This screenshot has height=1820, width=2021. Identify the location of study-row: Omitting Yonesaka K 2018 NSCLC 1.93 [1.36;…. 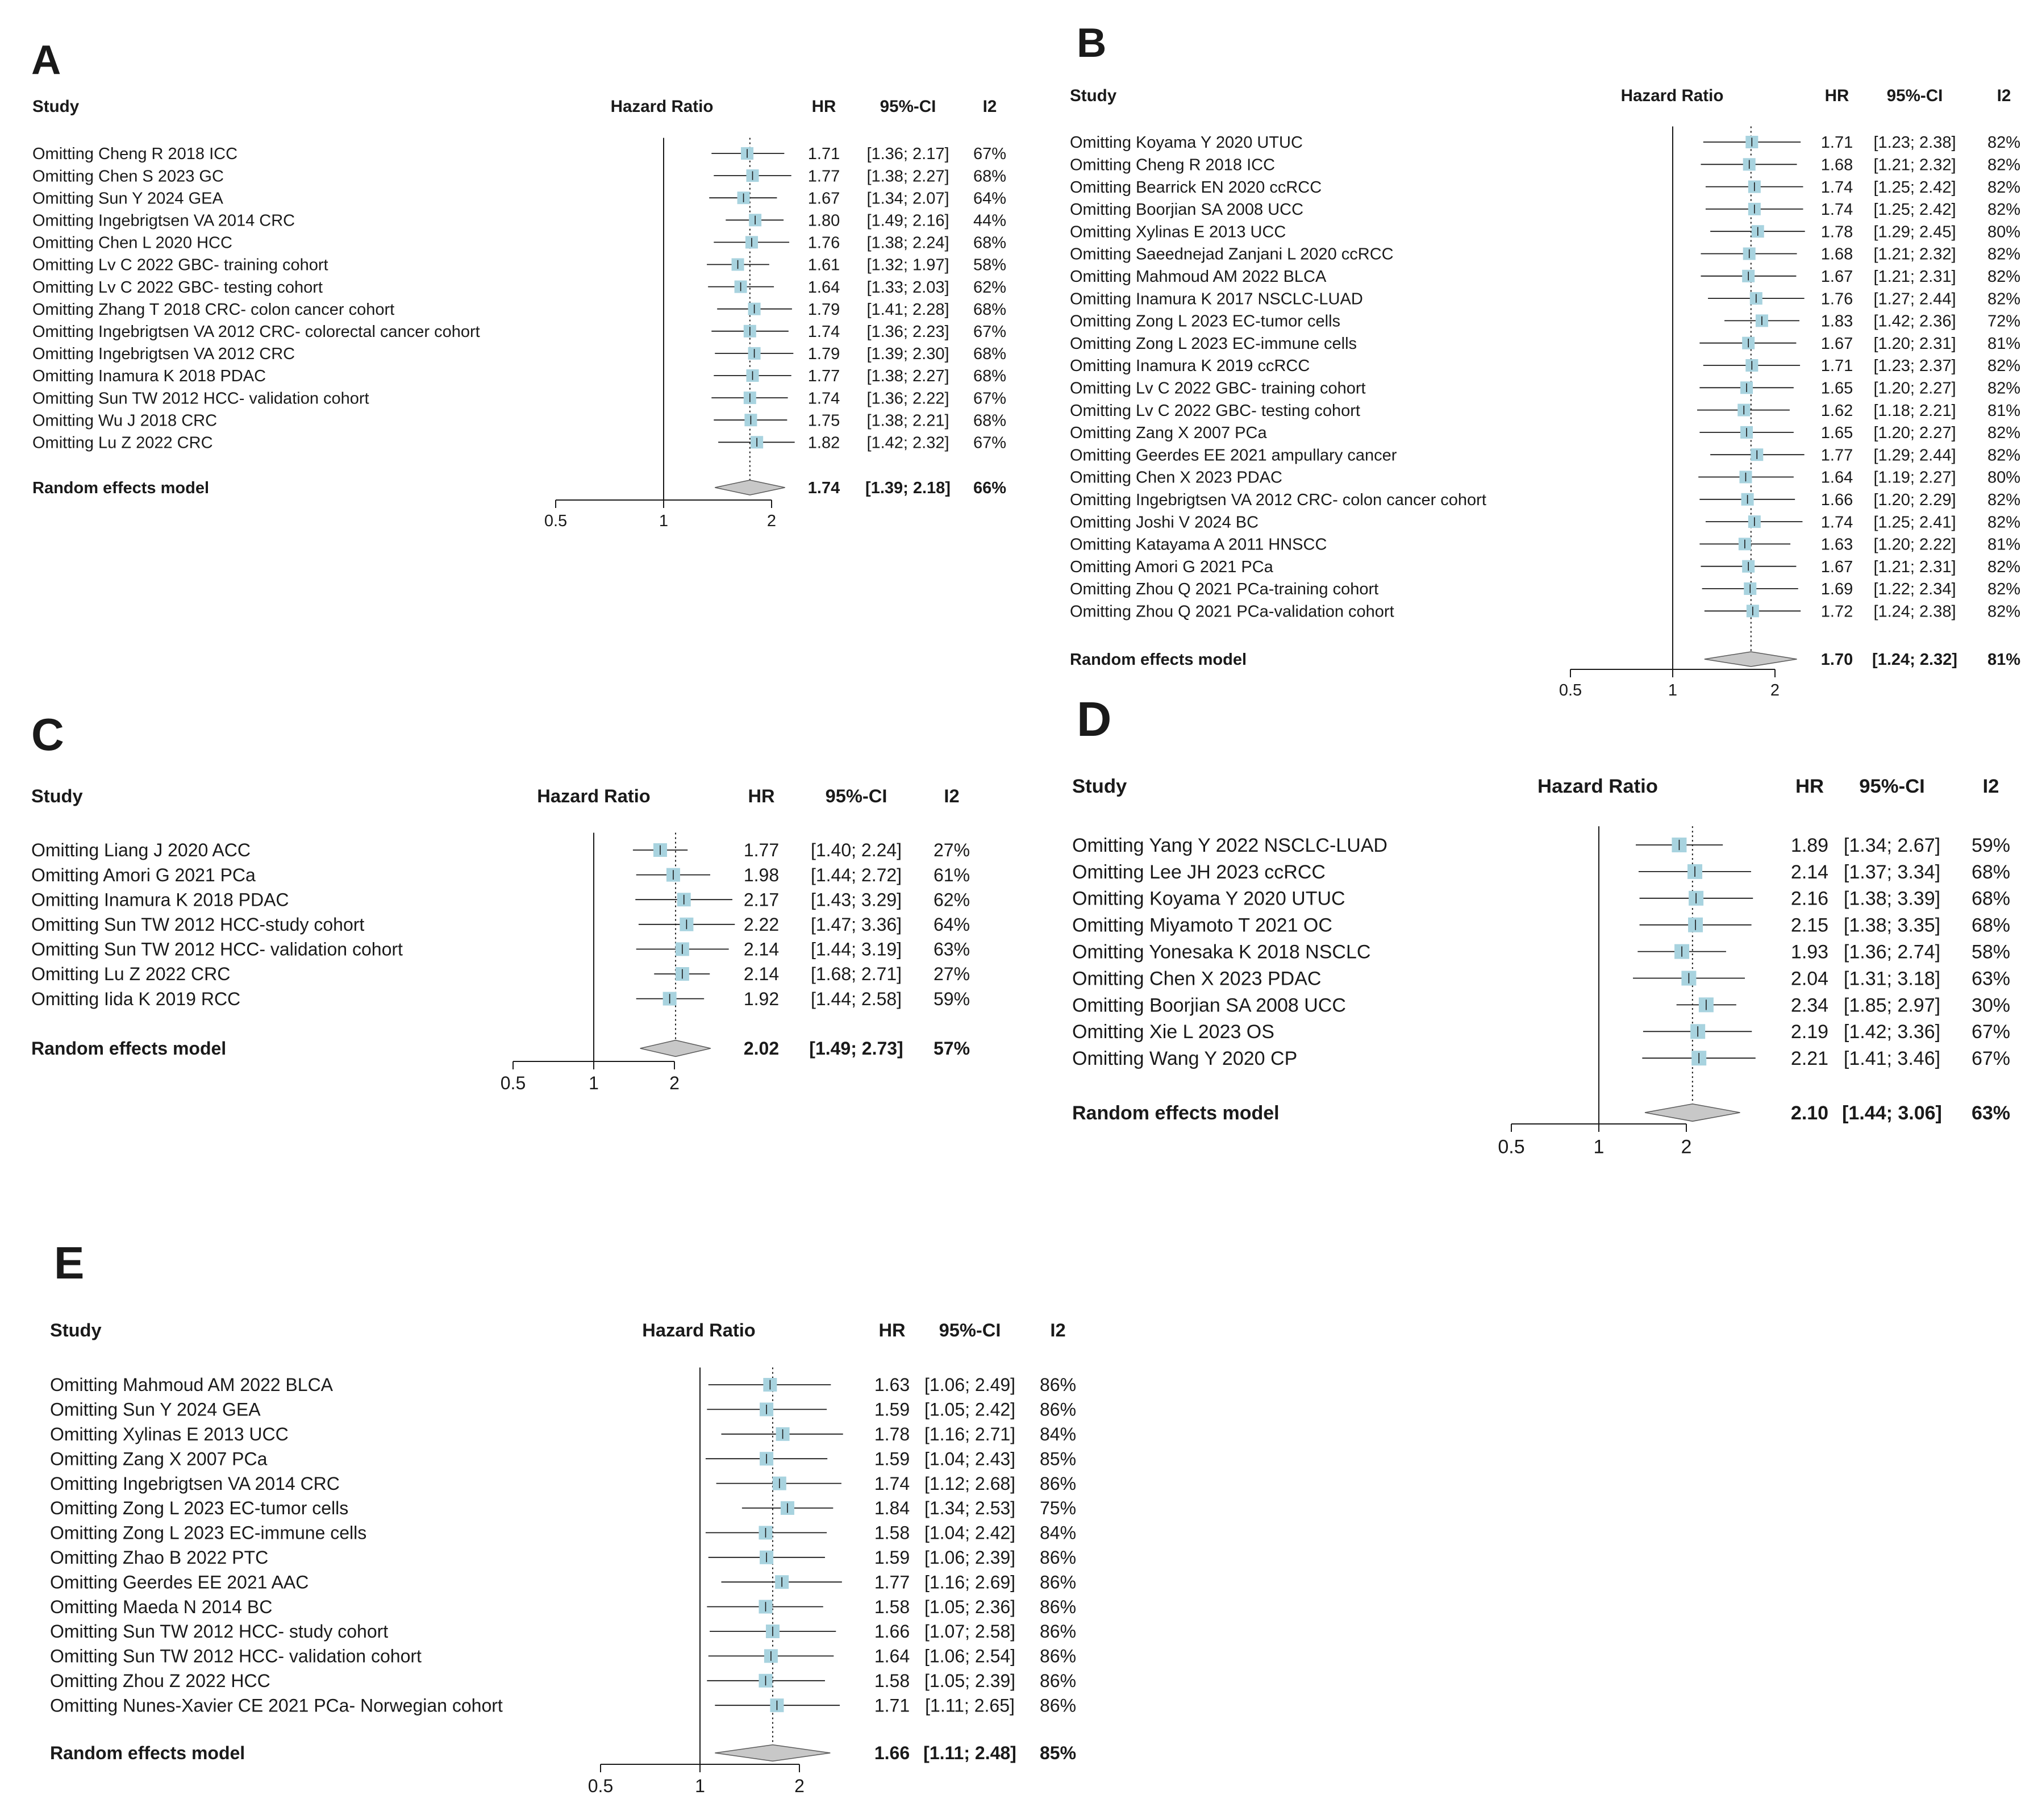
(1541, 952).